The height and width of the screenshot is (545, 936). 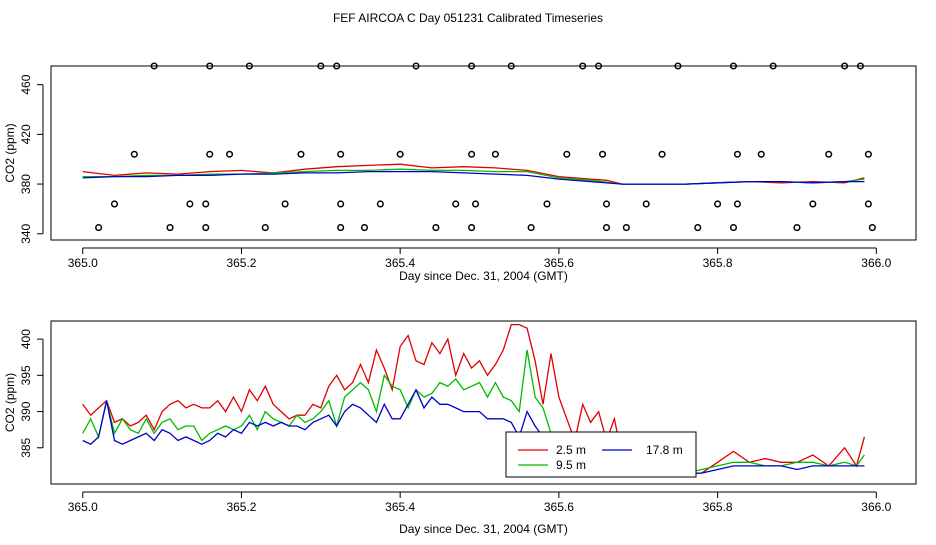 I want to click on bottom-x-axis-label: Day since Dec. 31, 2004 (GMT), so click(x=483, y=529).